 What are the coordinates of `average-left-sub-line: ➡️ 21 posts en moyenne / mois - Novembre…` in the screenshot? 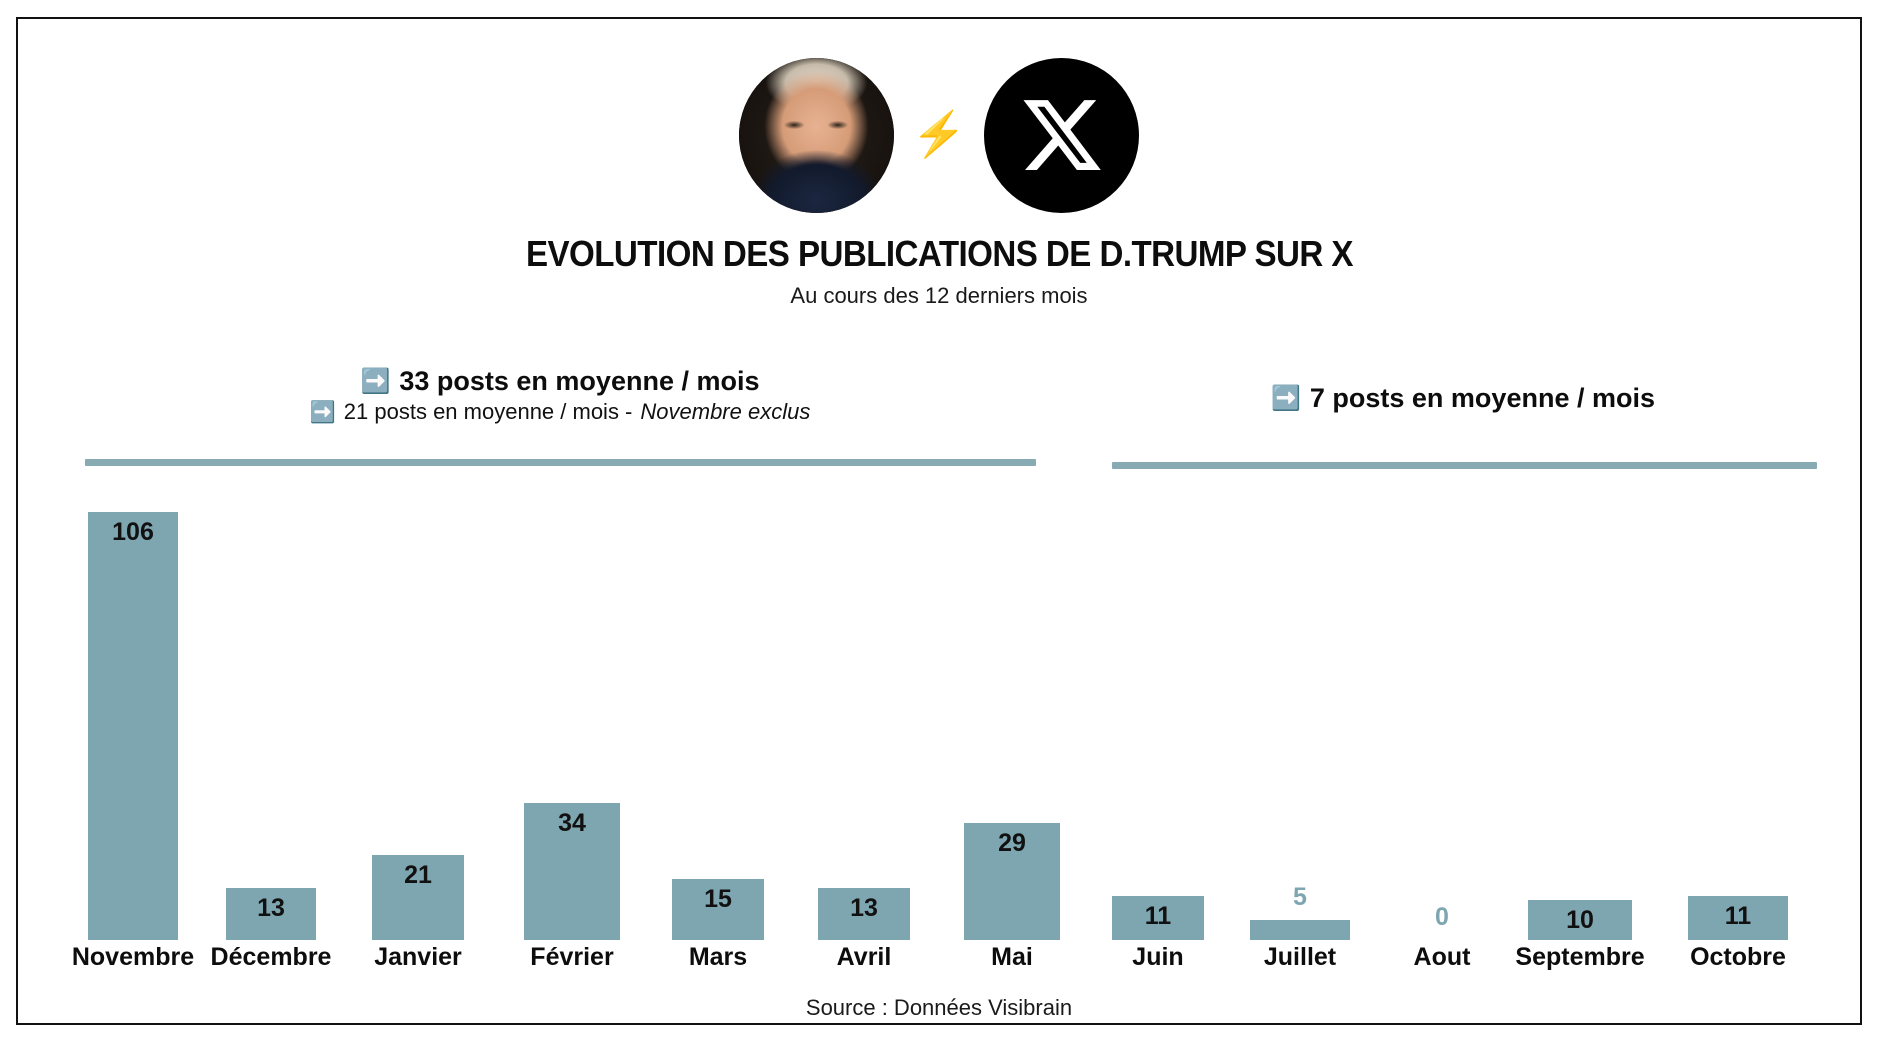 It's located at (560, 412).